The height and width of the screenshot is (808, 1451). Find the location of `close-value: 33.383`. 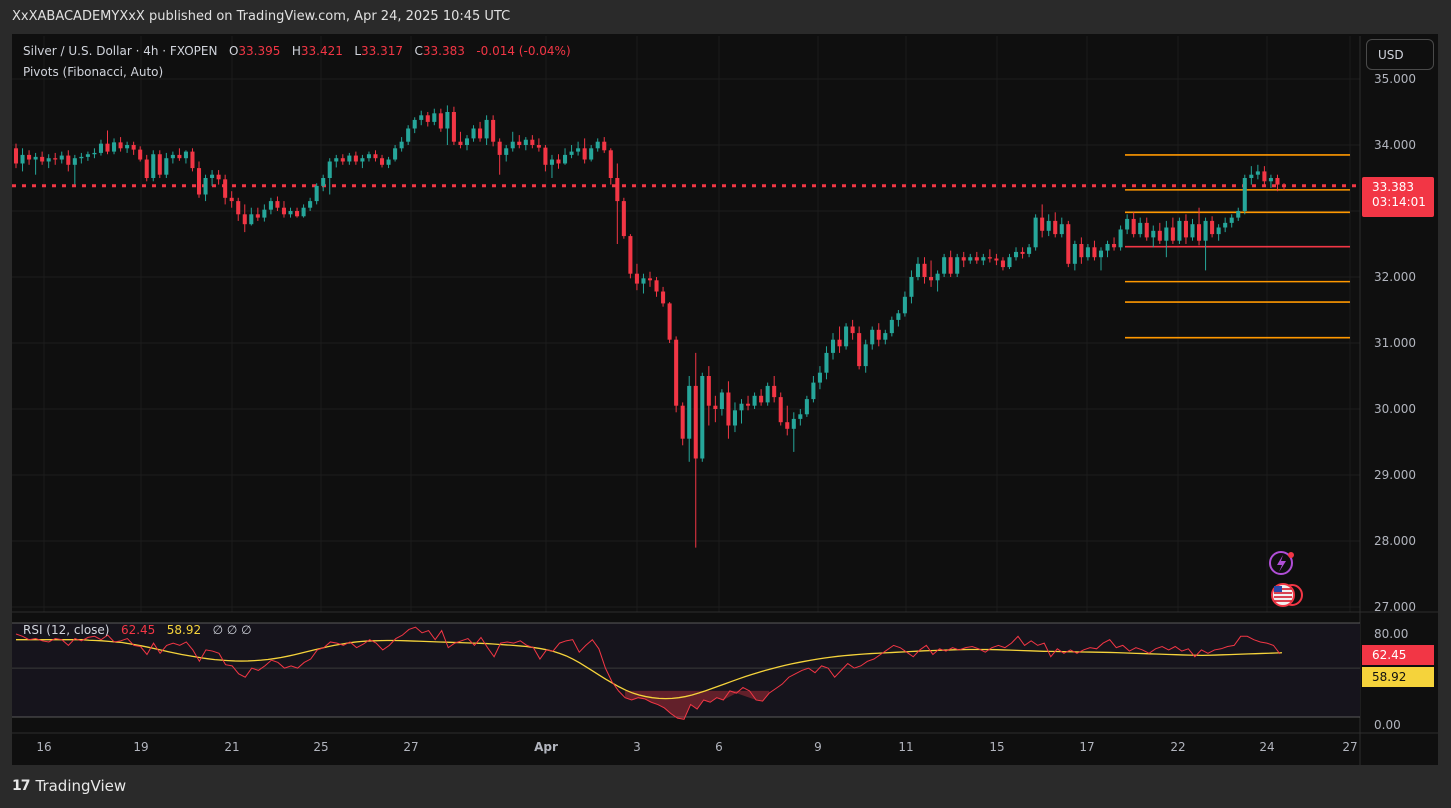

close-value: 33.383 is located at coordinates (443, 51).